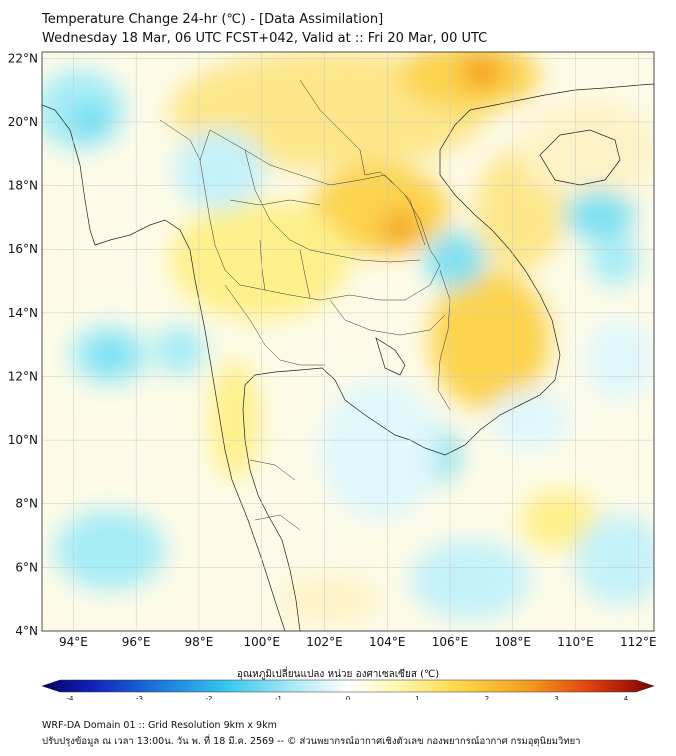 The image size is (676, 756). I want to click on latitude-label: 6°N, so click(26, 567).